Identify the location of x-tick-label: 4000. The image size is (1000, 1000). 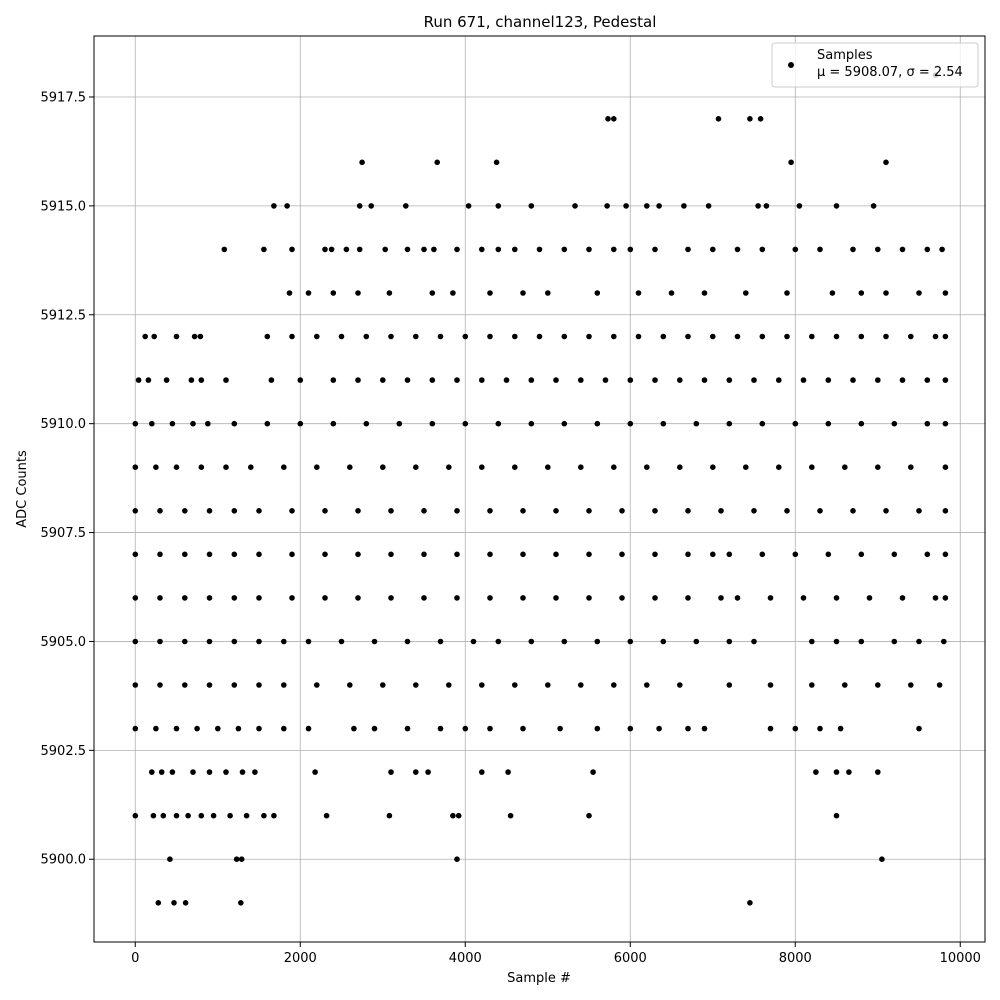
(465, 958).